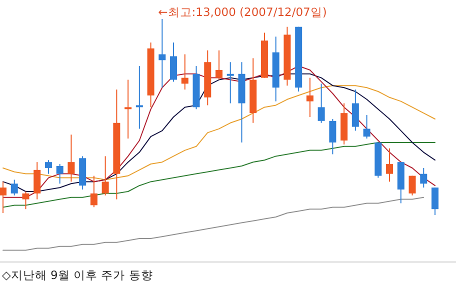 The image size is (456, 288). Describe the element at coordinates (242, 12) in the screenshot. I see `annotation: ←최고:13,000 (2007/12/07일)` at that location.